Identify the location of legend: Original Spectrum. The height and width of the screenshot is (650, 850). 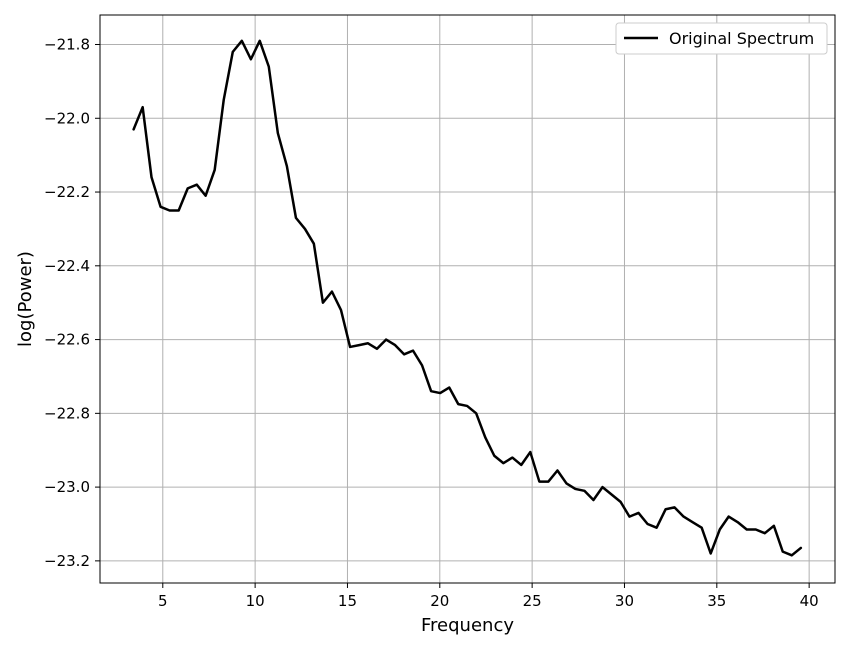
(721, 38).